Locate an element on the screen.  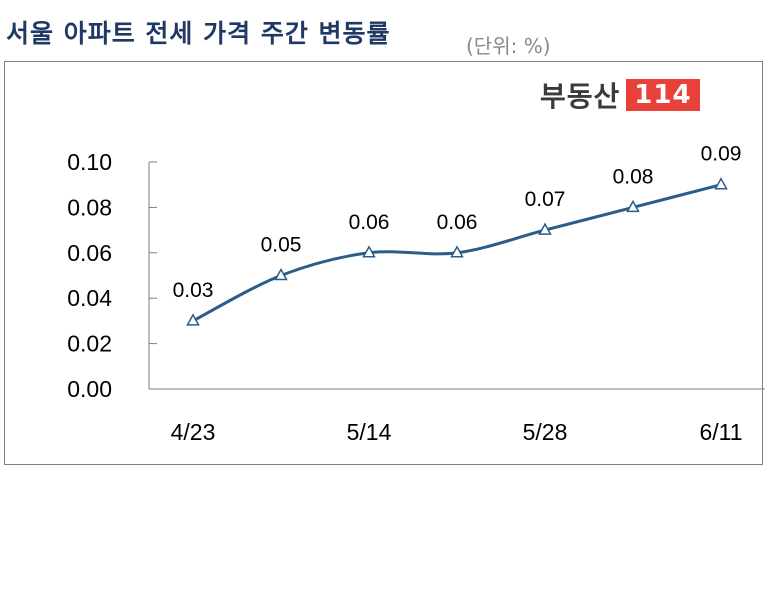
data-label: 0.03 is located at coordinates (193, 290).